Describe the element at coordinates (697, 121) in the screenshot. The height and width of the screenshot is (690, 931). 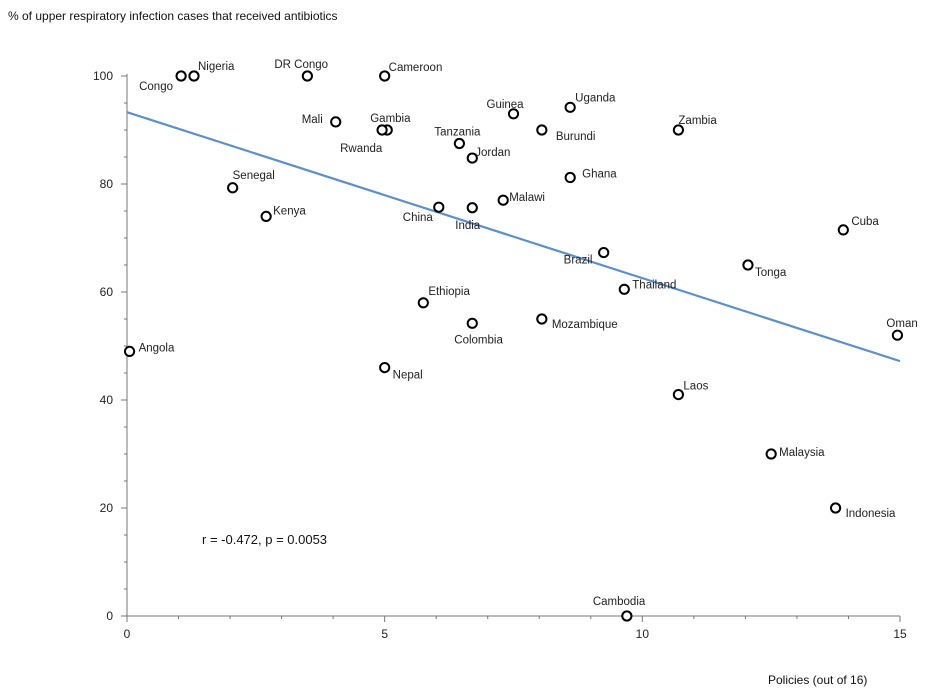
I see `label-zambia: Zambia` at that location.